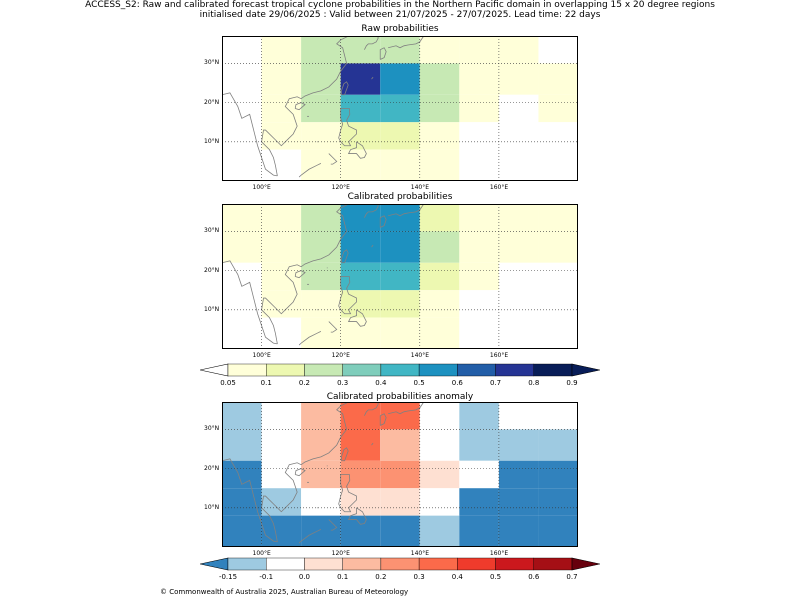  Describe the element at coordinates (212, 468) in the screenshot. I see `y-tick-label: 20°N` at that location.